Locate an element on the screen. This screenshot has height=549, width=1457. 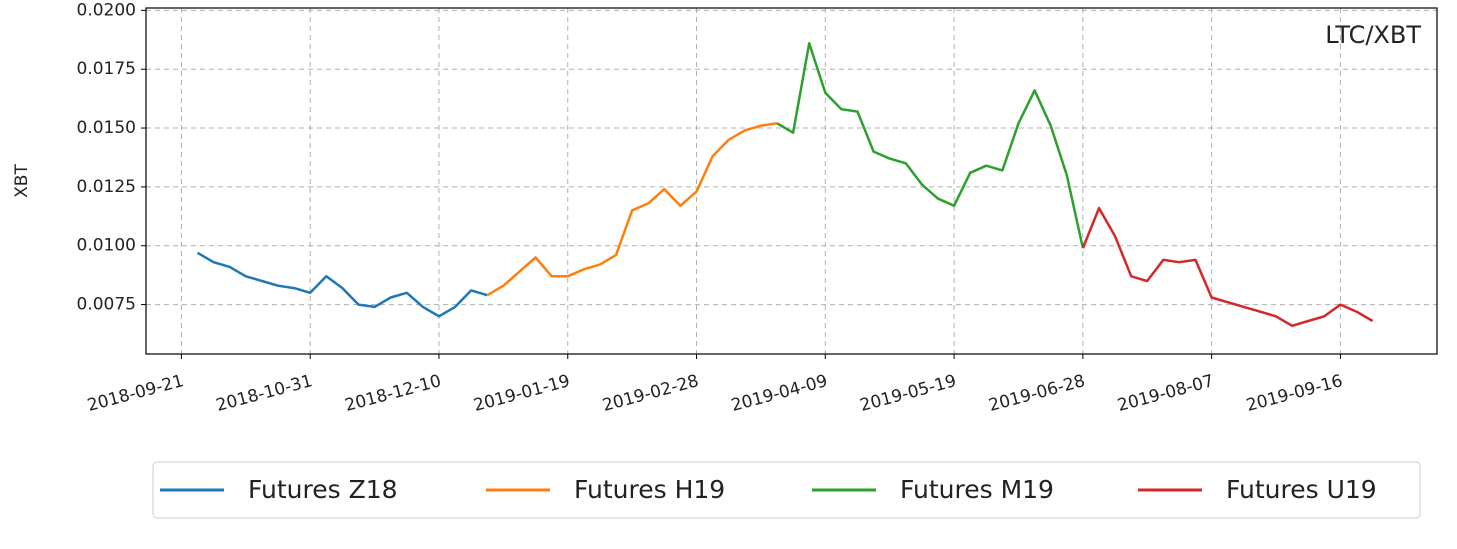
y-tick-label: 0.0075 is located at coordinates (106, 305).